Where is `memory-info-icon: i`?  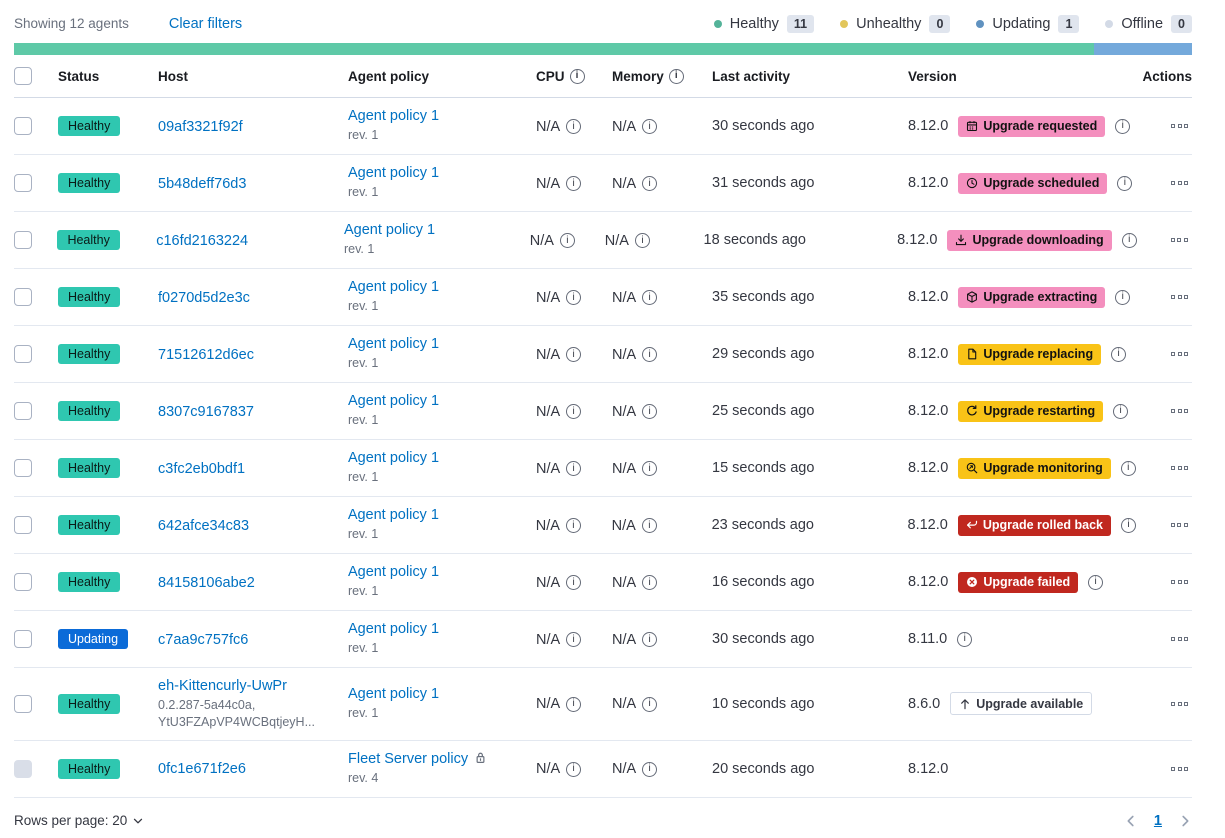 memory-info-icon: i is located at coordinates (676, 76).